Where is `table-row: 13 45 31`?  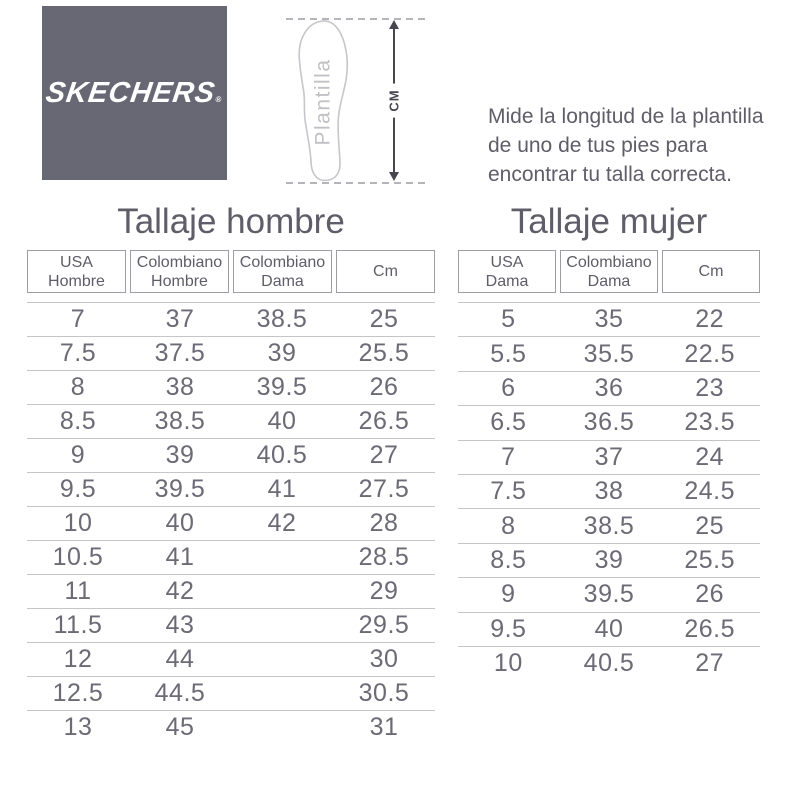
table-row: 13 45 31 is located at coordinates (231, 727).